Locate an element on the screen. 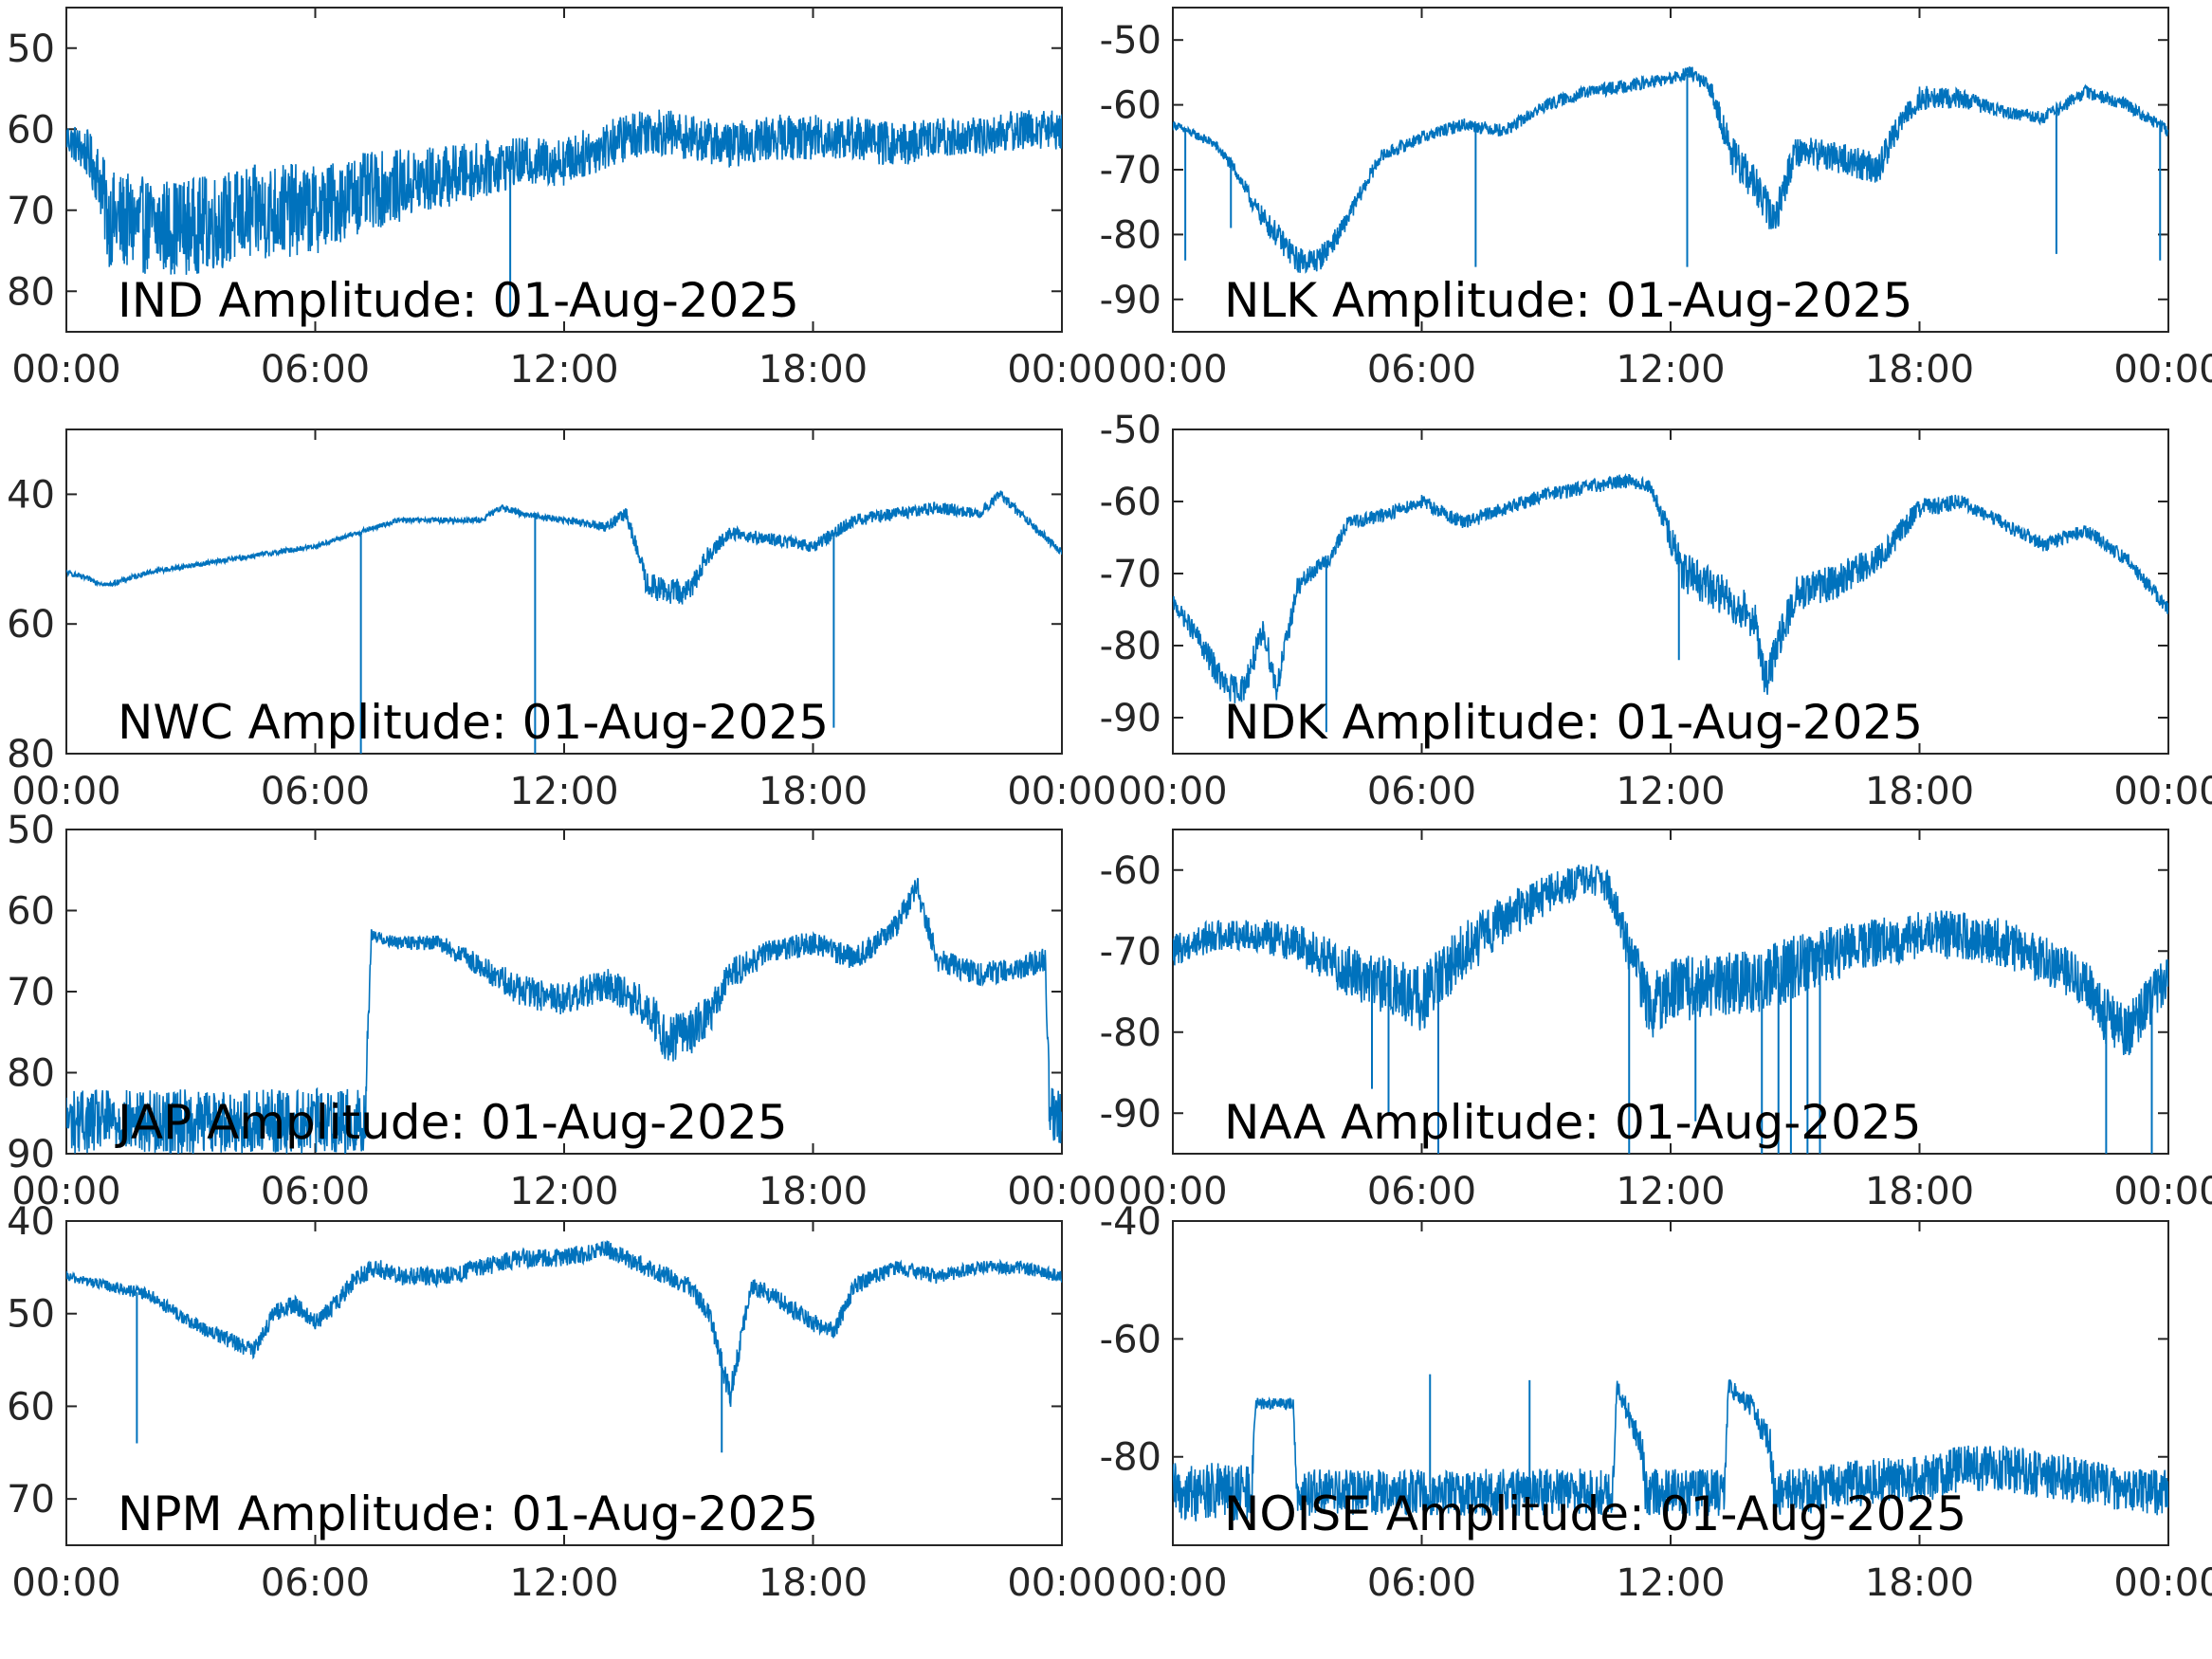 The width and height of the screenshot is (2212, 1659). panel-title: IND Amplitude: 01-Aug-2025 is located at coordinates (458, 300).